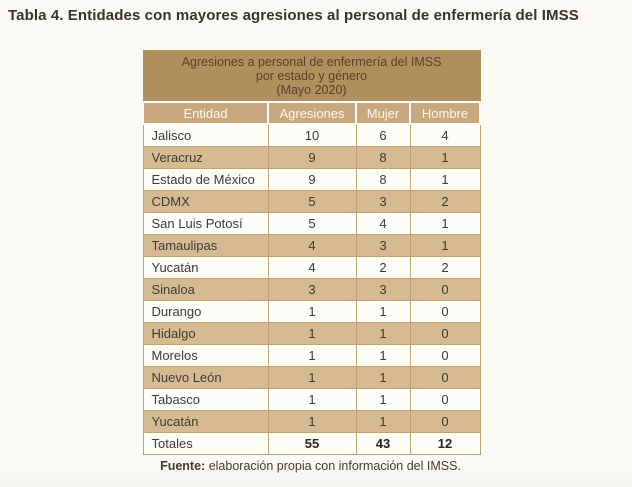  Describe the element at coordinates (383, 443) in the screenshot. I see `totals-mujer: 43` at that location.